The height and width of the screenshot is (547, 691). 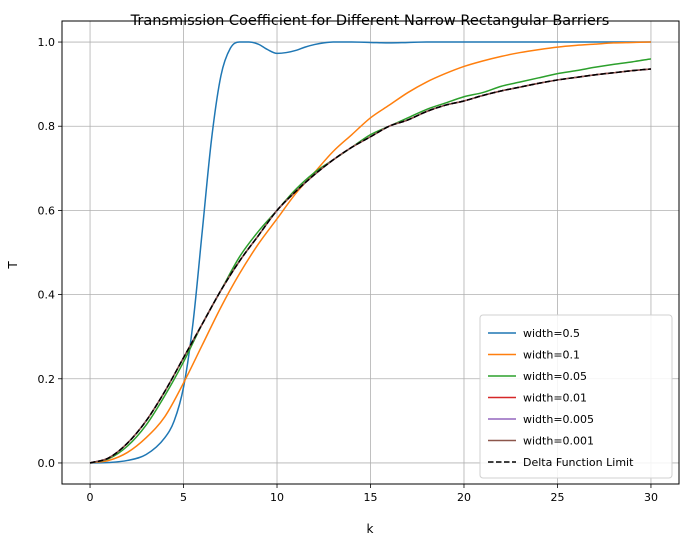 What do you see at coordinates (47, 379) in the screenshot?
I see `y-tick-label: 0.2` at bounding box center [47, 379].